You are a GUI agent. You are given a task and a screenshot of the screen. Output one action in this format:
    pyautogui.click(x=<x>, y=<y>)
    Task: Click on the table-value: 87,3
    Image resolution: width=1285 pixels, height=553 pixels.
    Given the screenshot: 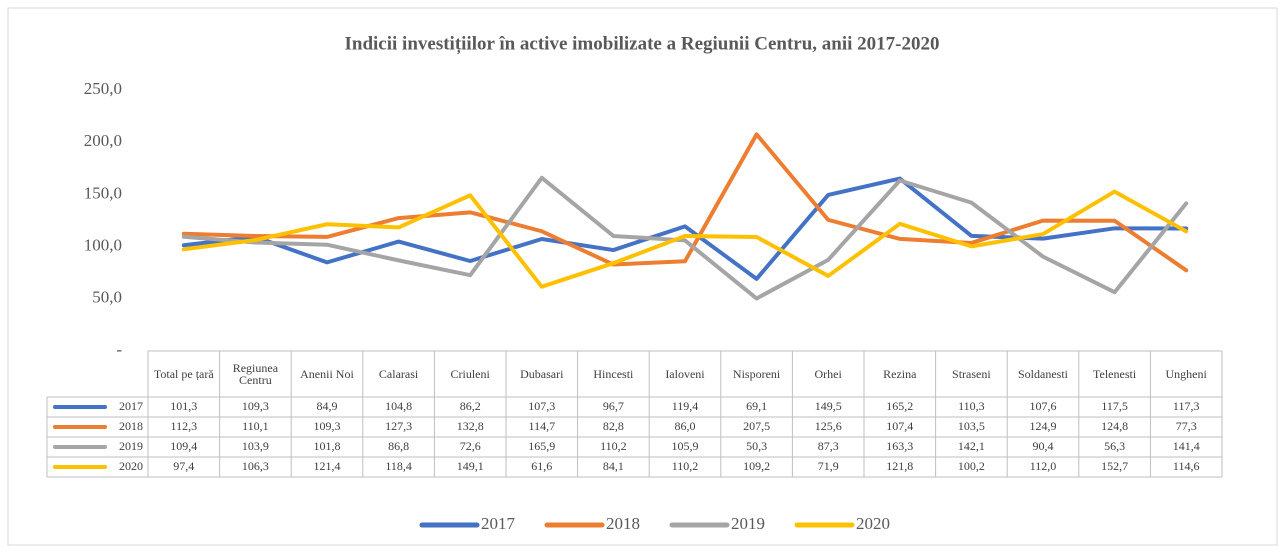 What is the action you would take?
    pyautogui.click(x=828, y=446)
    